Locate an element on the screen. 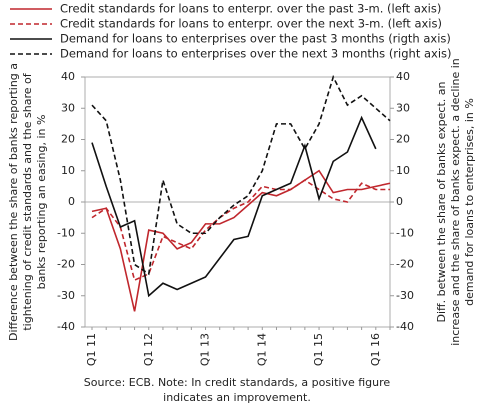  y2-tick-label: 40 is located at coordinates (403, 76).